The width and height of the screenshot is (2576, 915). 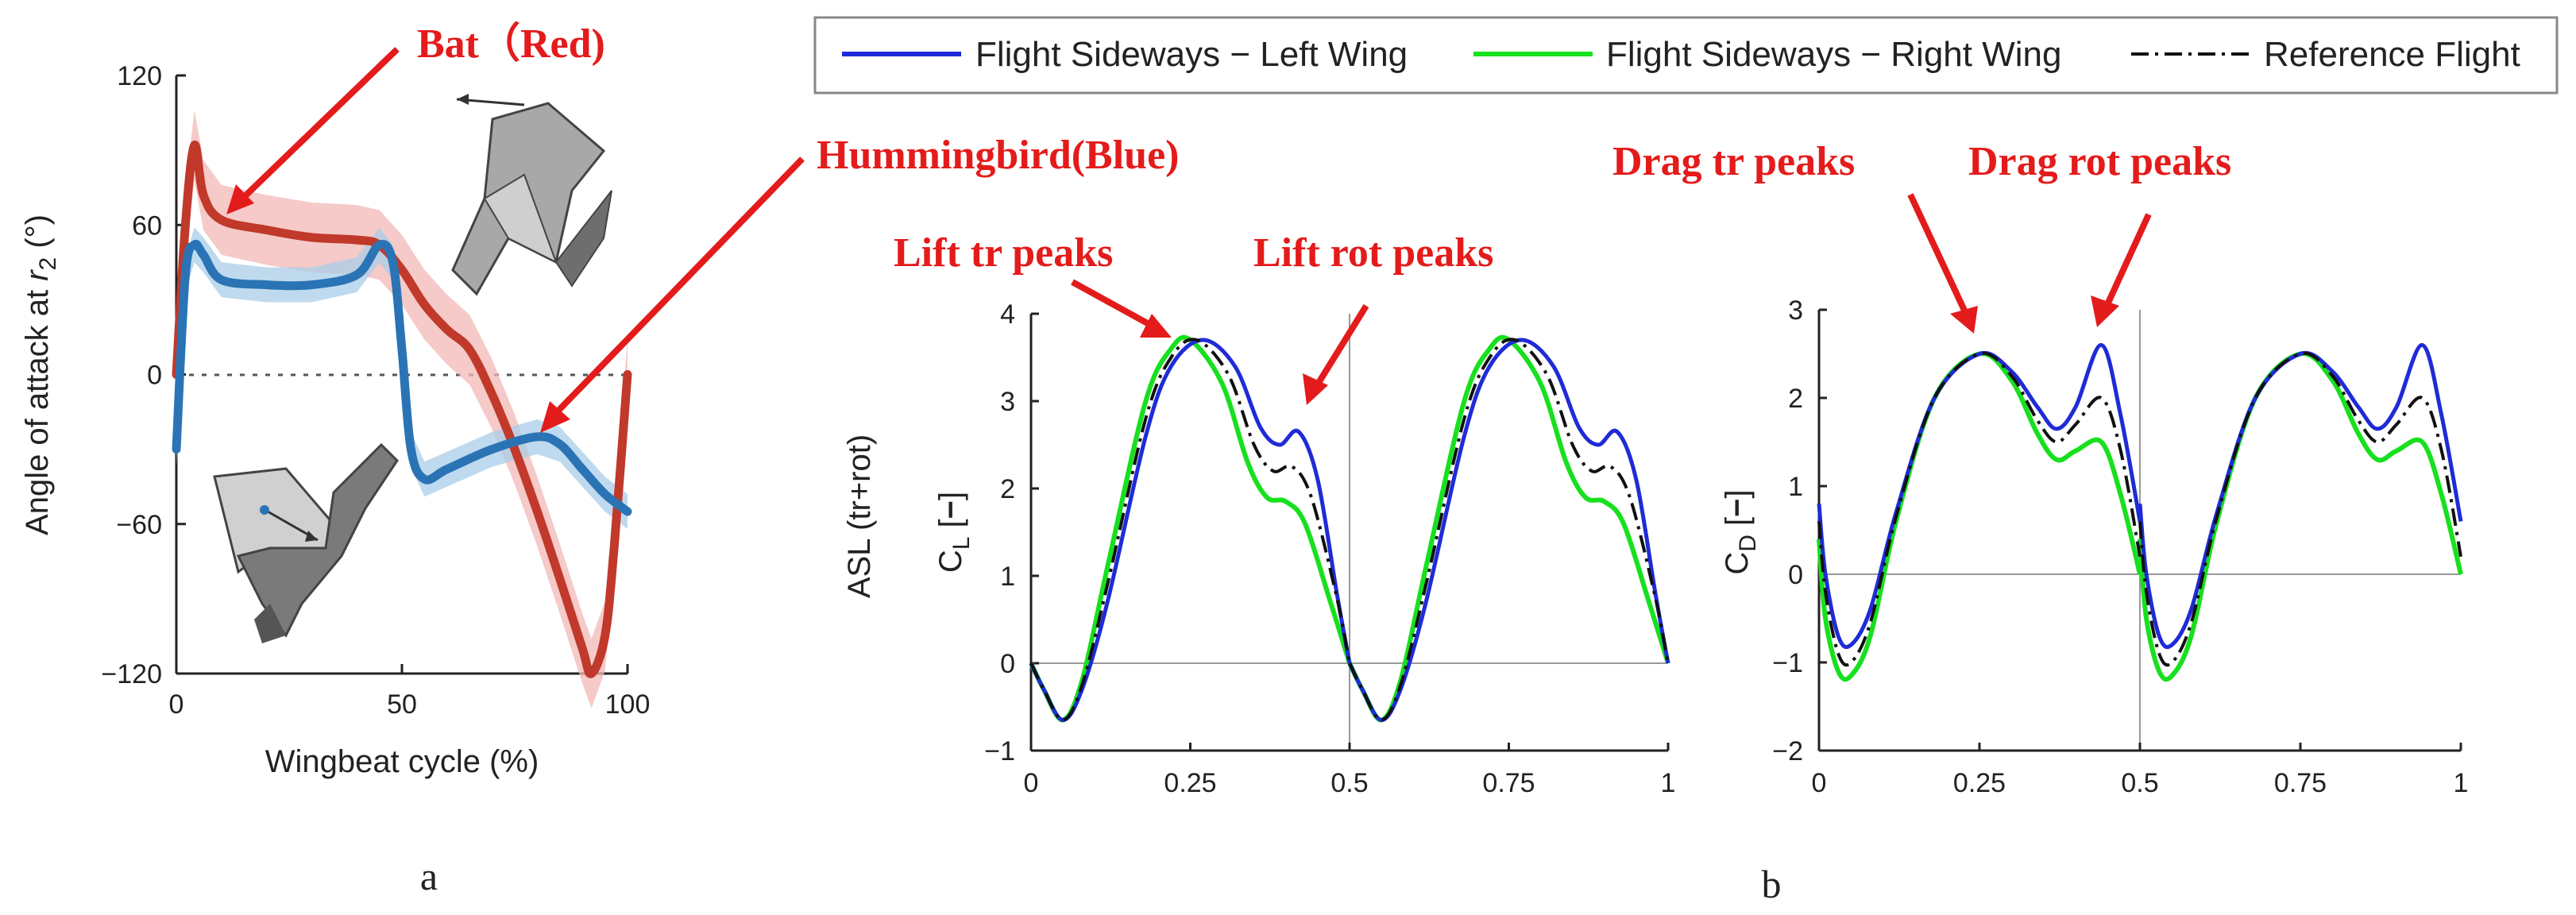 I want to click on a-y-tick-label: 120, so click(x=139, y=76).